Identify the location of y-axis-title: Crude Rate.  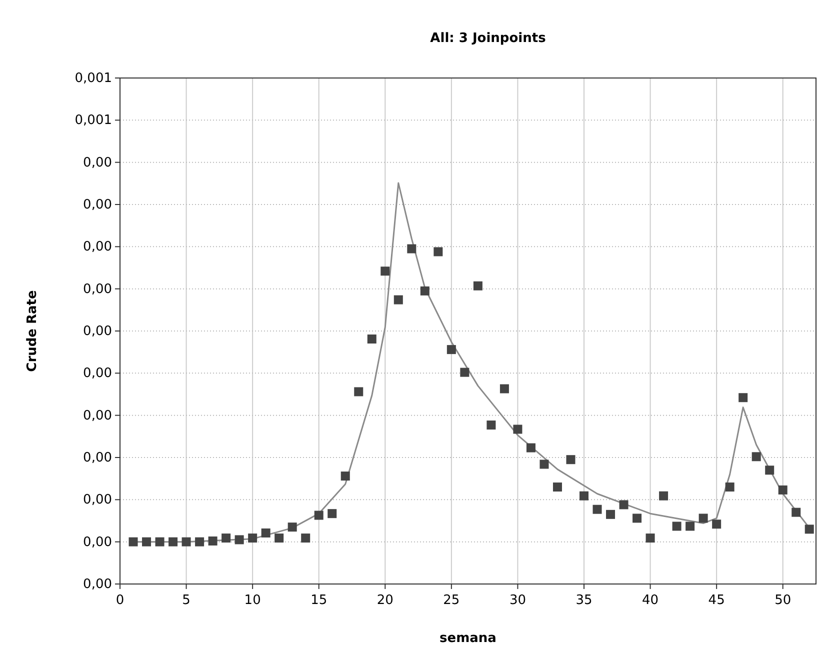
(32, 331).